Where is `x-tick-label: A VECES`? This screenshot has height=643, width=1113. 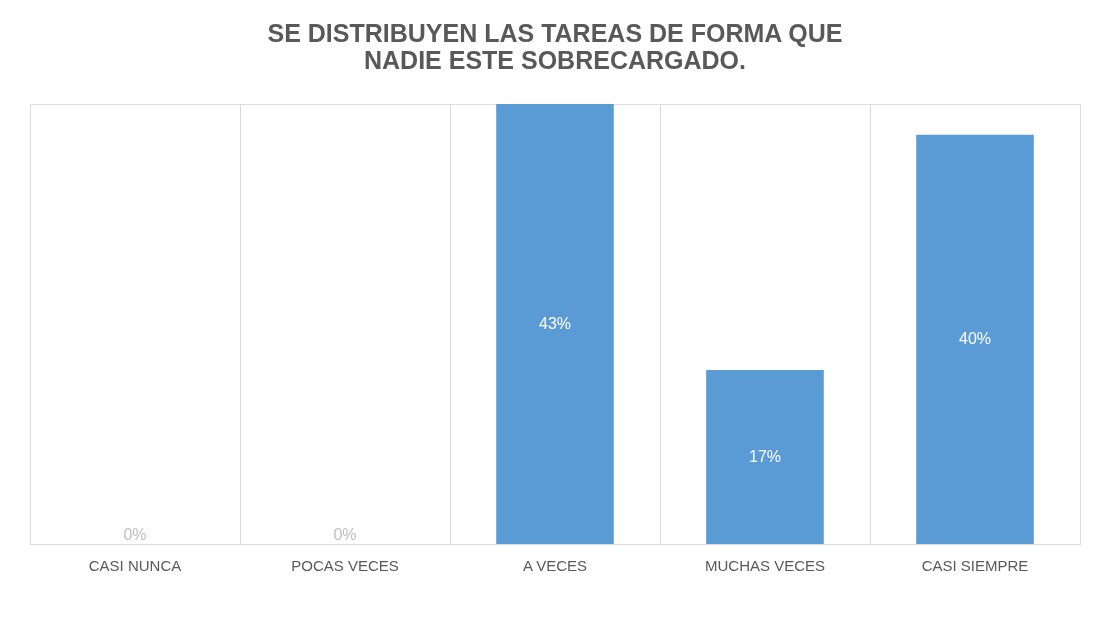
x-tick-label: A VECES is located at coordinates (555, 565).